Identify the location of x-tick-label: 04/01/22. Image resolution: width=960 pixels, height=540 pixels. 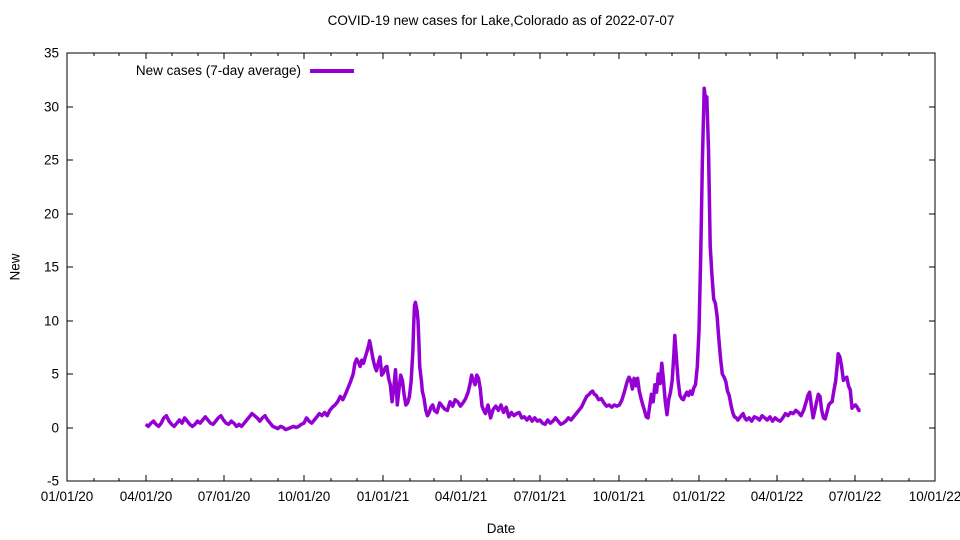
(777, 496).